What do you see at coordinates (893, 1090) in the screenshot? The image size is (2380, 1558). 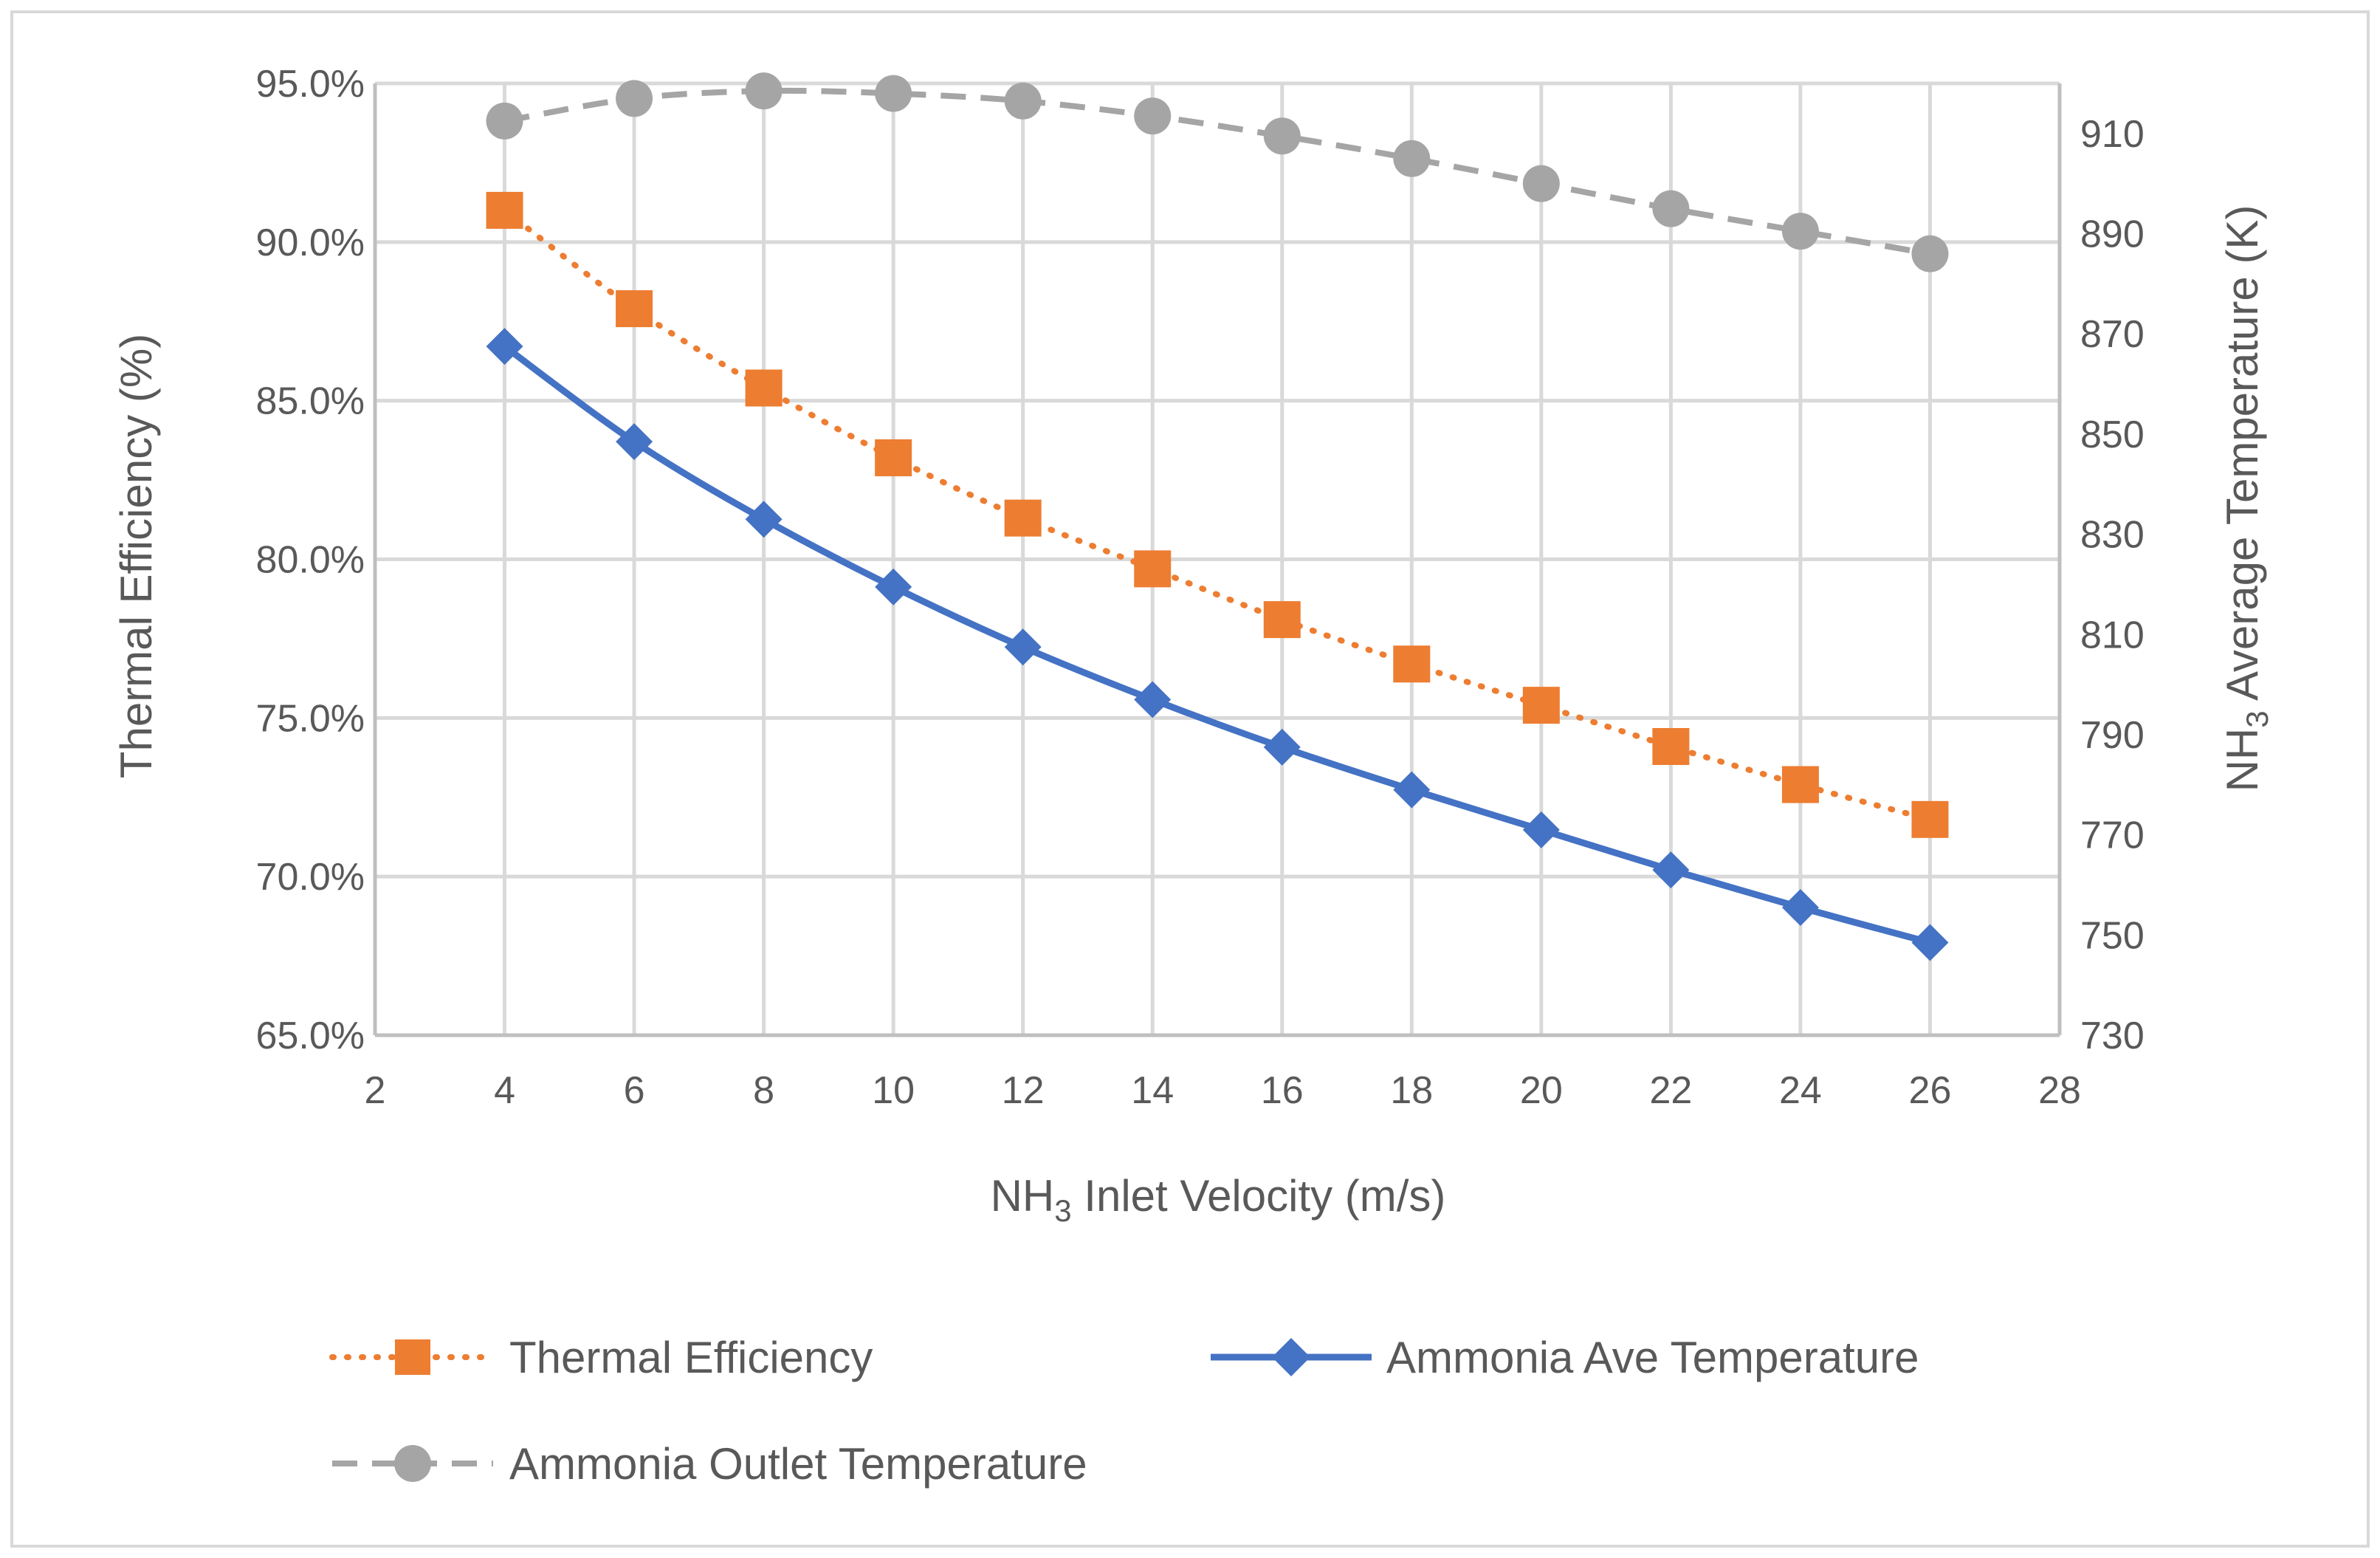 I see `x-tick-label: 10` at bounding box center [893, 1090].